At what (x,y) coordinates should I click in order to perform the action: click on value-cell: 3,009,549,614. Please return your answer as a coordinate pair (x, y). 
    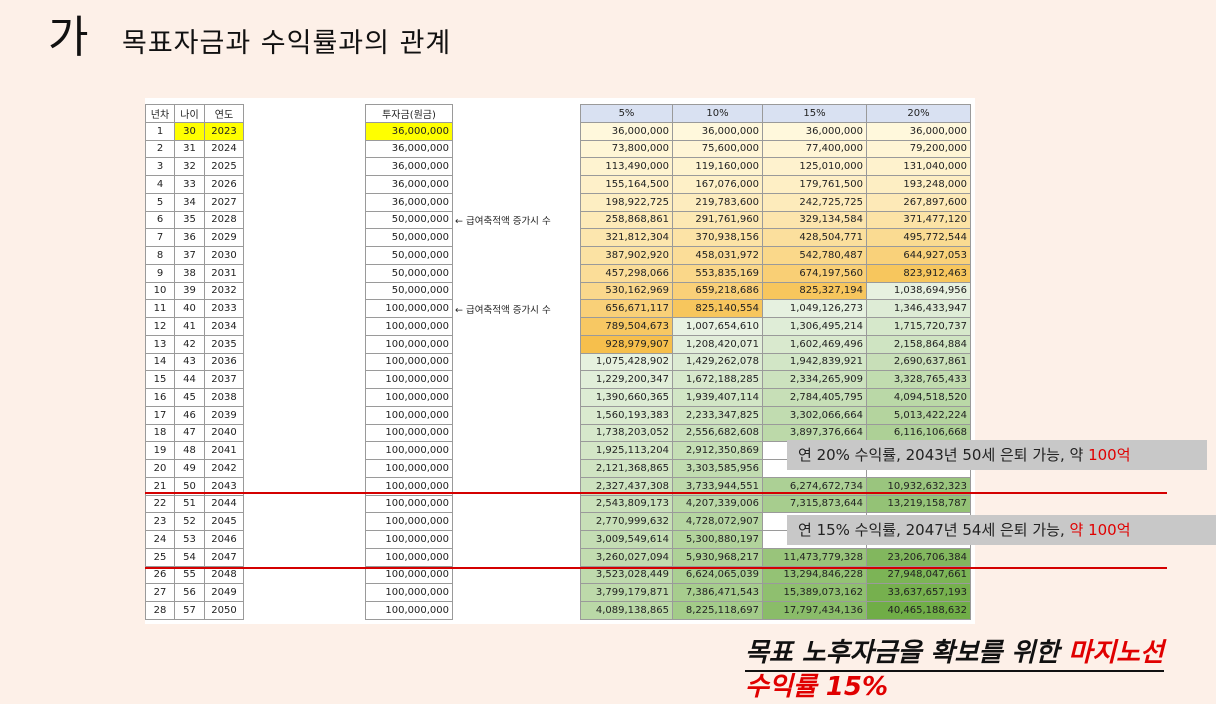
    Looking at the image, I should click on (626, 539).